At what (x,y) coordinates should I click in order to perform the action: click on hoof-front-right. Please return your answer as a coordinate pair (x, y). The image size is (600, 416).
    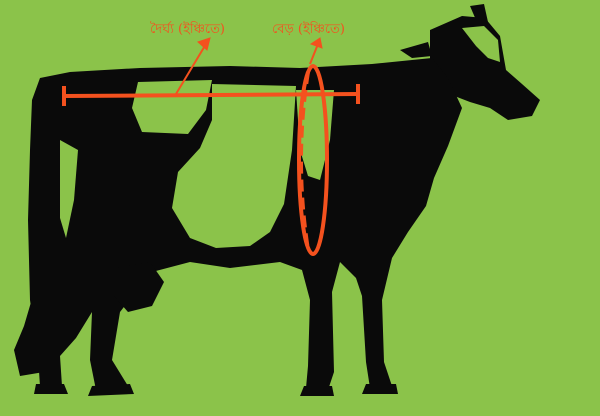
    Looking at the image, I should click on (380, 389).